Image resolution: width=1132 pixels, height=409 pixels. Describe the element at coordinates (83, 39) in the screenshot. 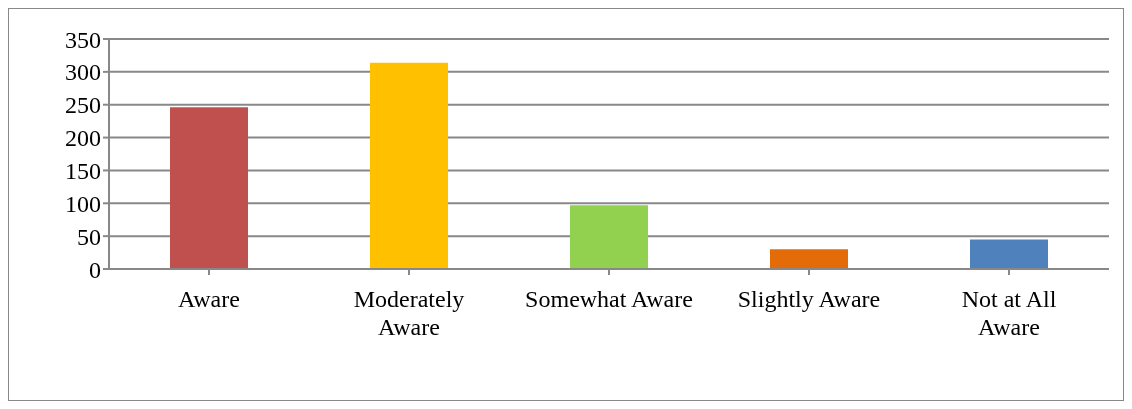

I see `y-tick-label: 350` at that location.